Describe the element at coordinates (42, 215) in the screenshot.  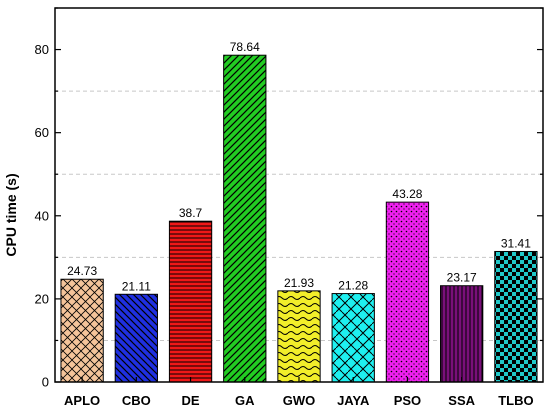
I see `y-tick-label: 40` at that location.